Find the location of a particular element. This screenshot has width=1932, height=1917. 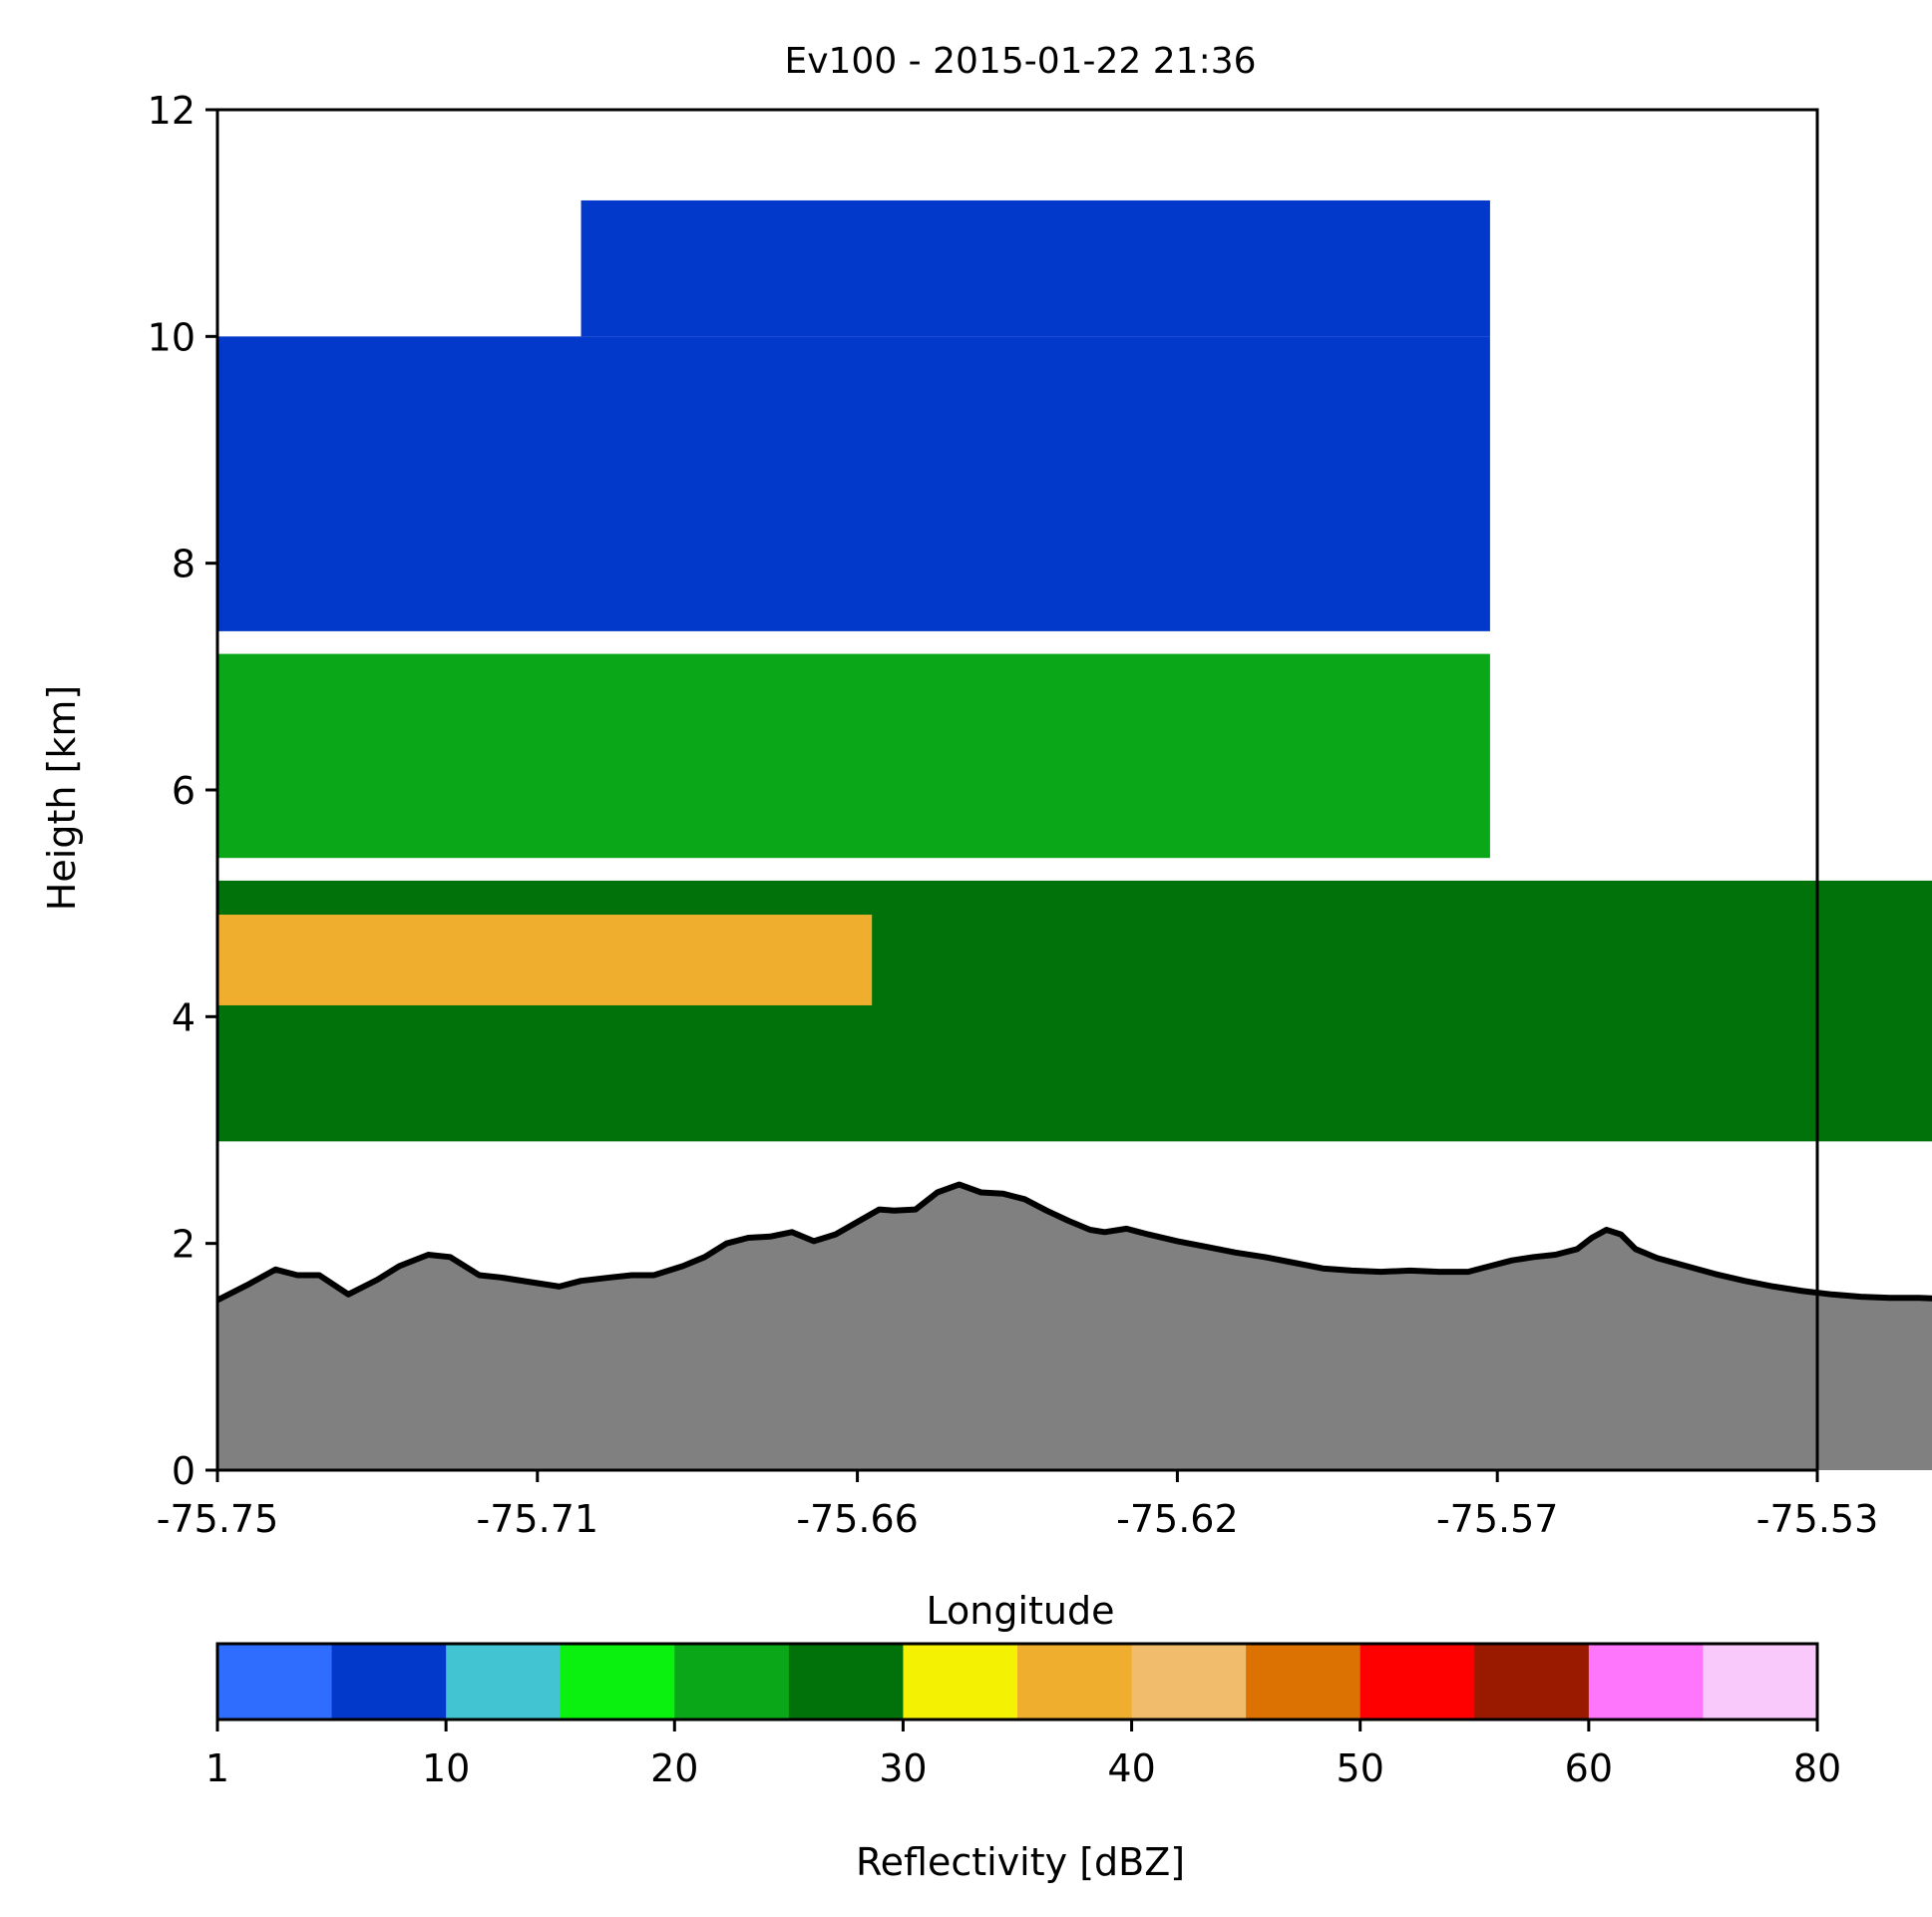

y-tick-label: 2 is located at coordinates (184, 1245).